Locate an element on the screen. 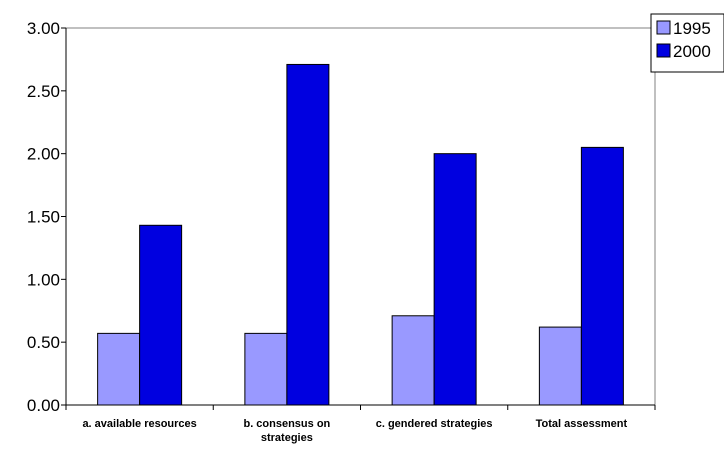 This screenshot has height=450, width=724. y-tick-label: 1.50 is located at coordinates (43, 217).